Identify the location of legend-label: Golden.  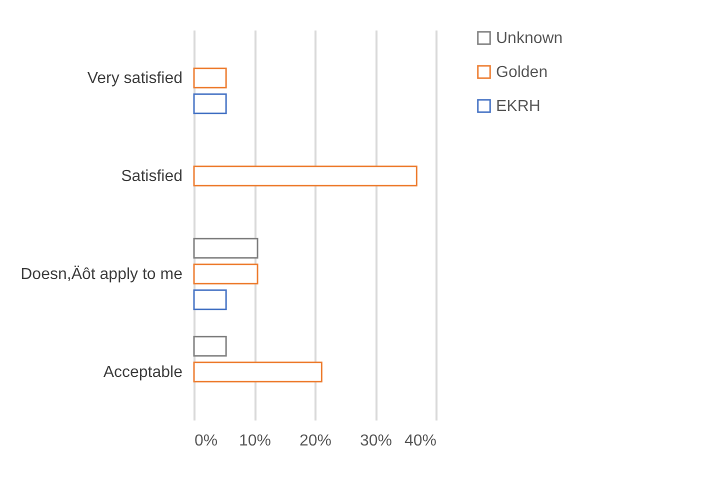
(522, 72).